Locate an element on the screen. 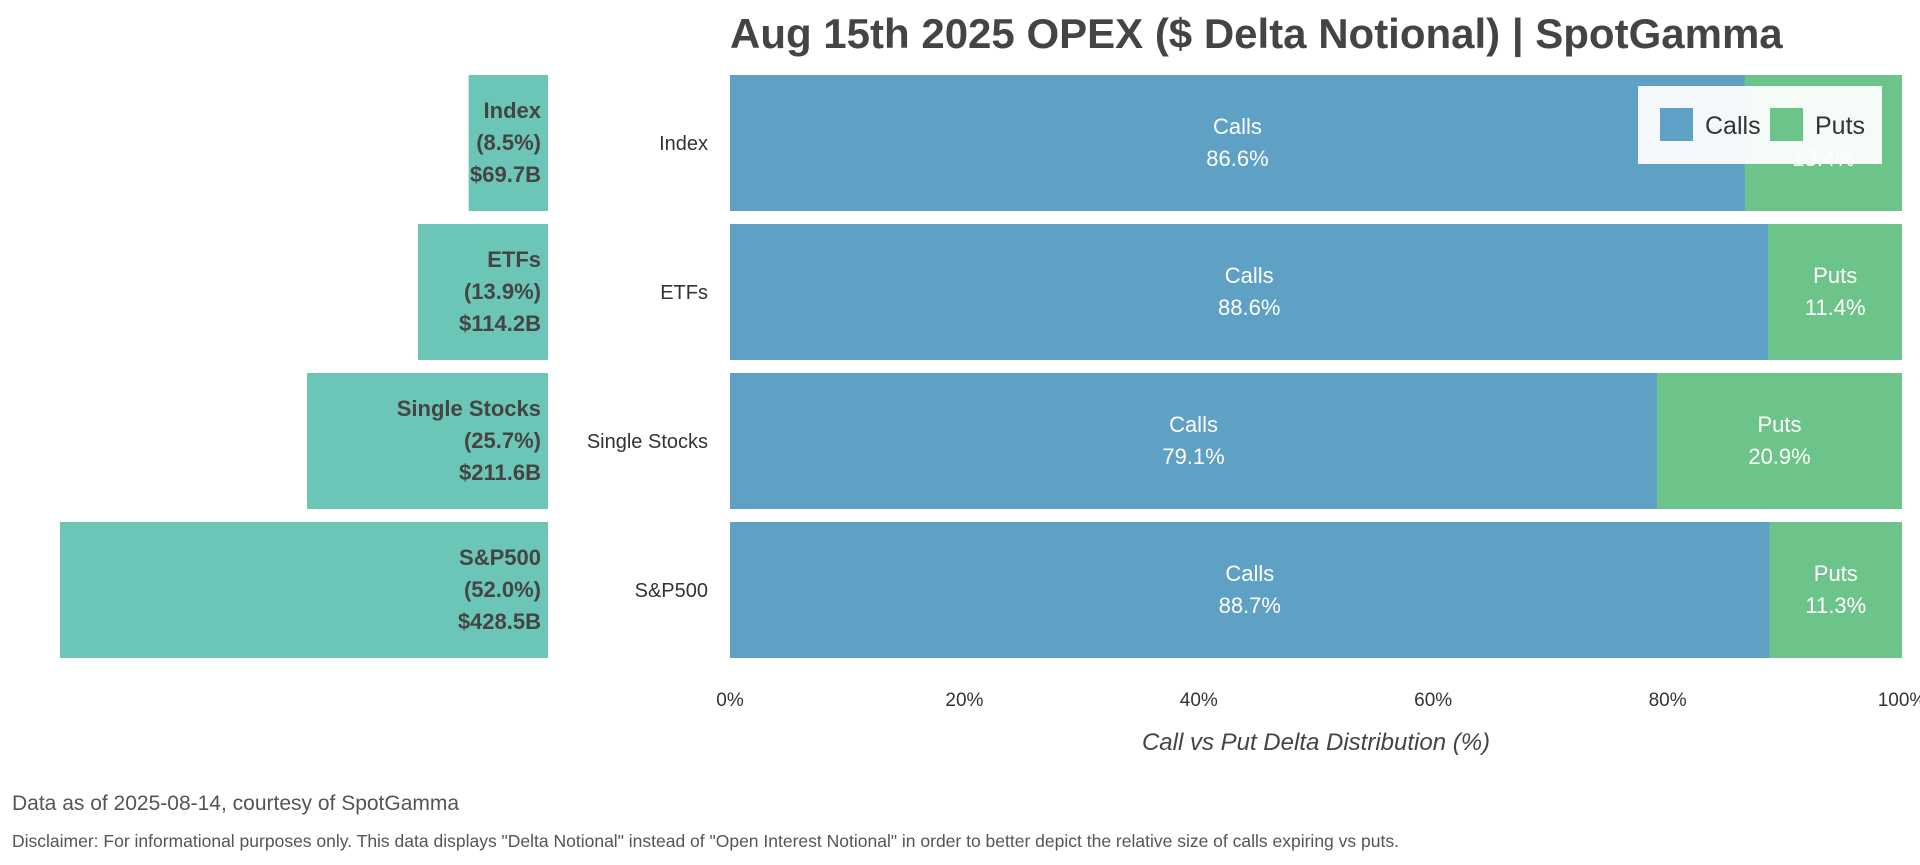 The image size is (1920, 865). notional-label-2-0: Single Stocks is located at coordinates (469, 408).